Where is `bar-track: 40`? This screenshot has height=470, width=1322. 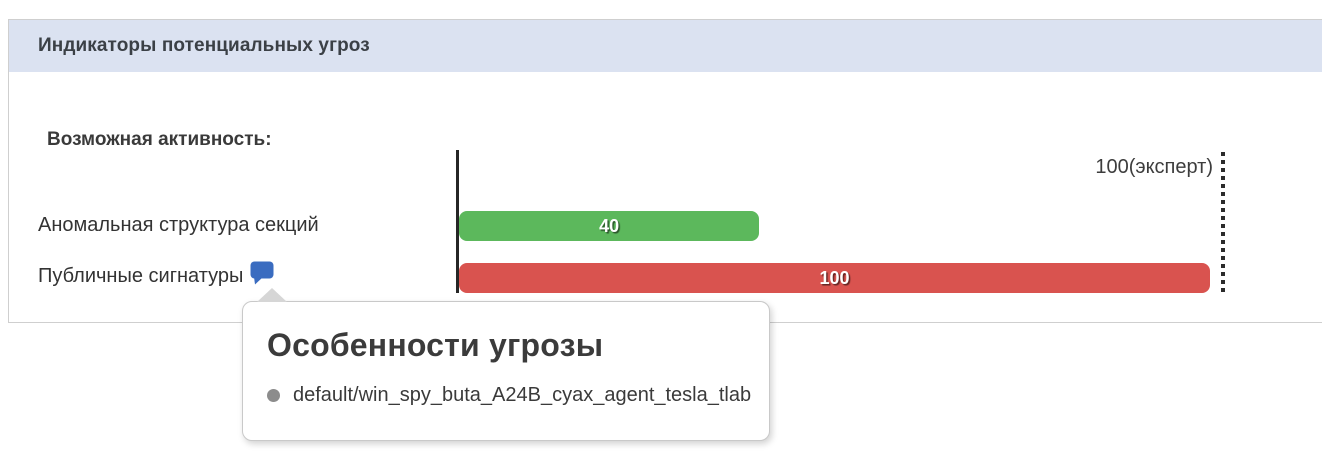 bar-track: 40 is located at coordinates (834, 226).